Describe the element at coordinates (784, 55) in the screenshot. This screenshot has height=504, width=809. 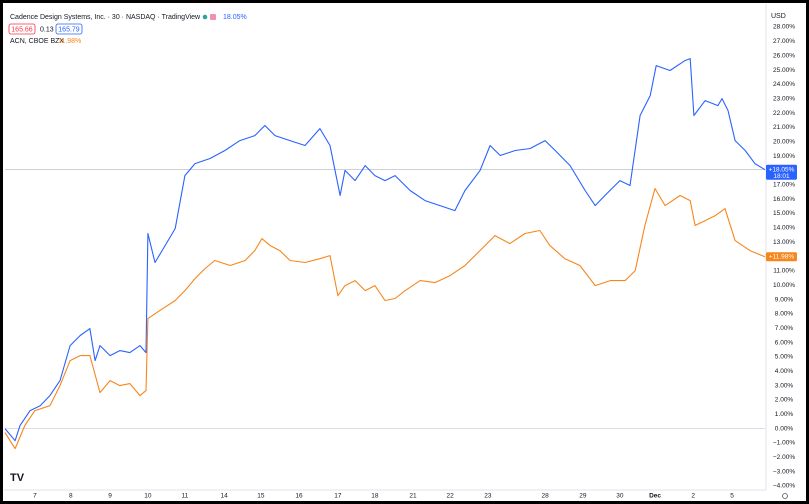
I see `y-tick-label: 26.00%` at that location.